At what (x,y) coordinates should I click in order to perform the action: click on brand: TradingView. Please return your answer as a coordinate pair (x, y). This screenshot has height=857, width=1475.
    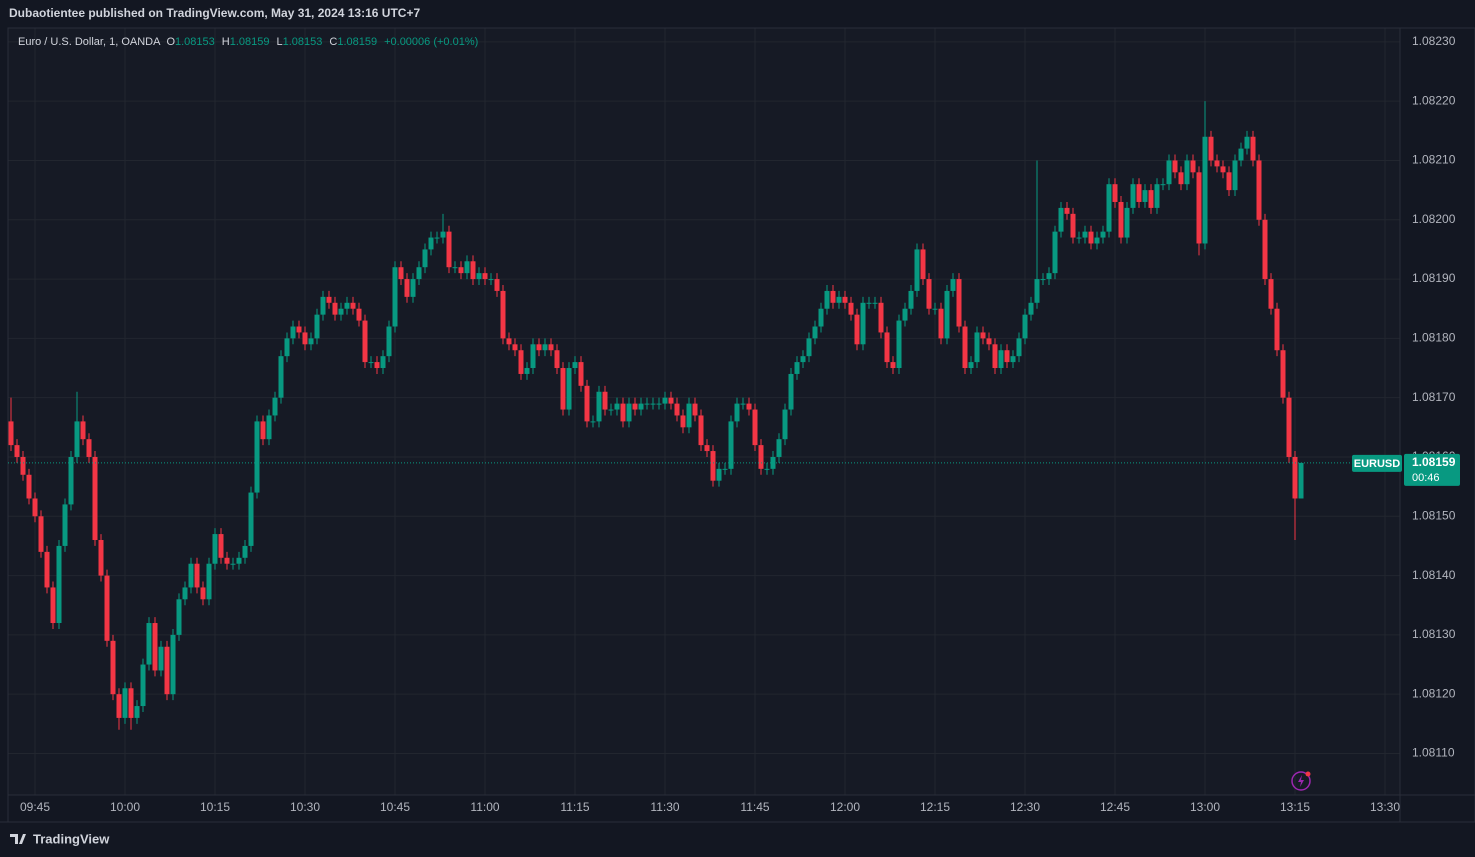
    Looking at the image, I should click on (71, 838).